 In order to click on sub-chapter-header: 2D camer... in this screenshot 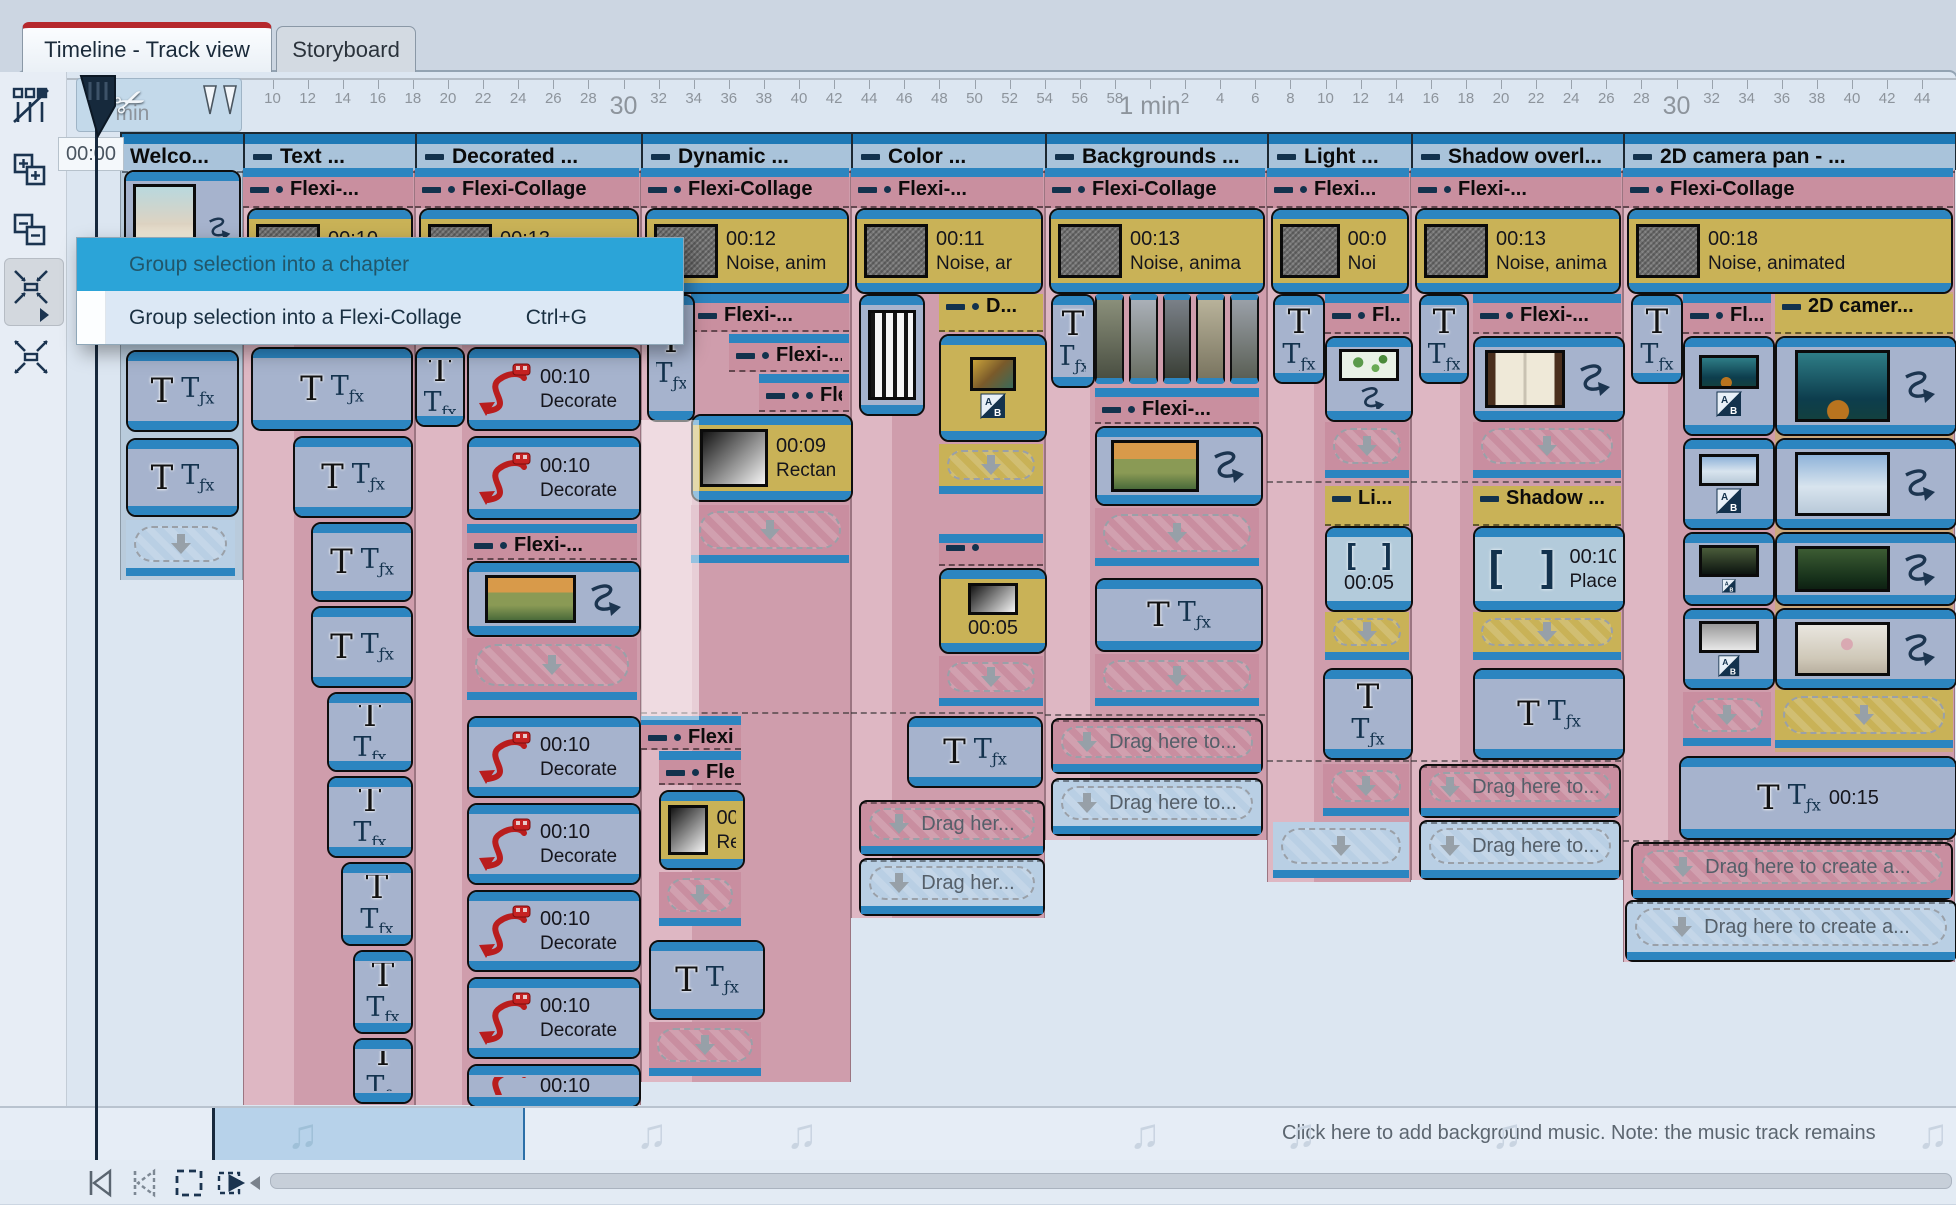, I will do `click(1864, 314)`.